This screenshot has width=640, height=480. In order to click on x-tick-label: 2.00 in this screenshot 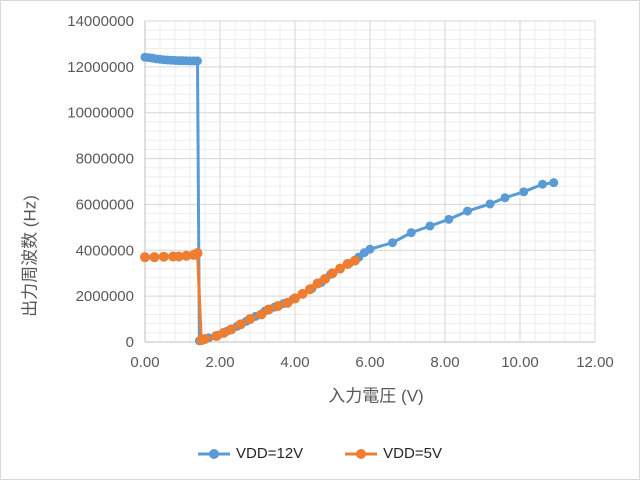, I will do `click(219, 362)`.